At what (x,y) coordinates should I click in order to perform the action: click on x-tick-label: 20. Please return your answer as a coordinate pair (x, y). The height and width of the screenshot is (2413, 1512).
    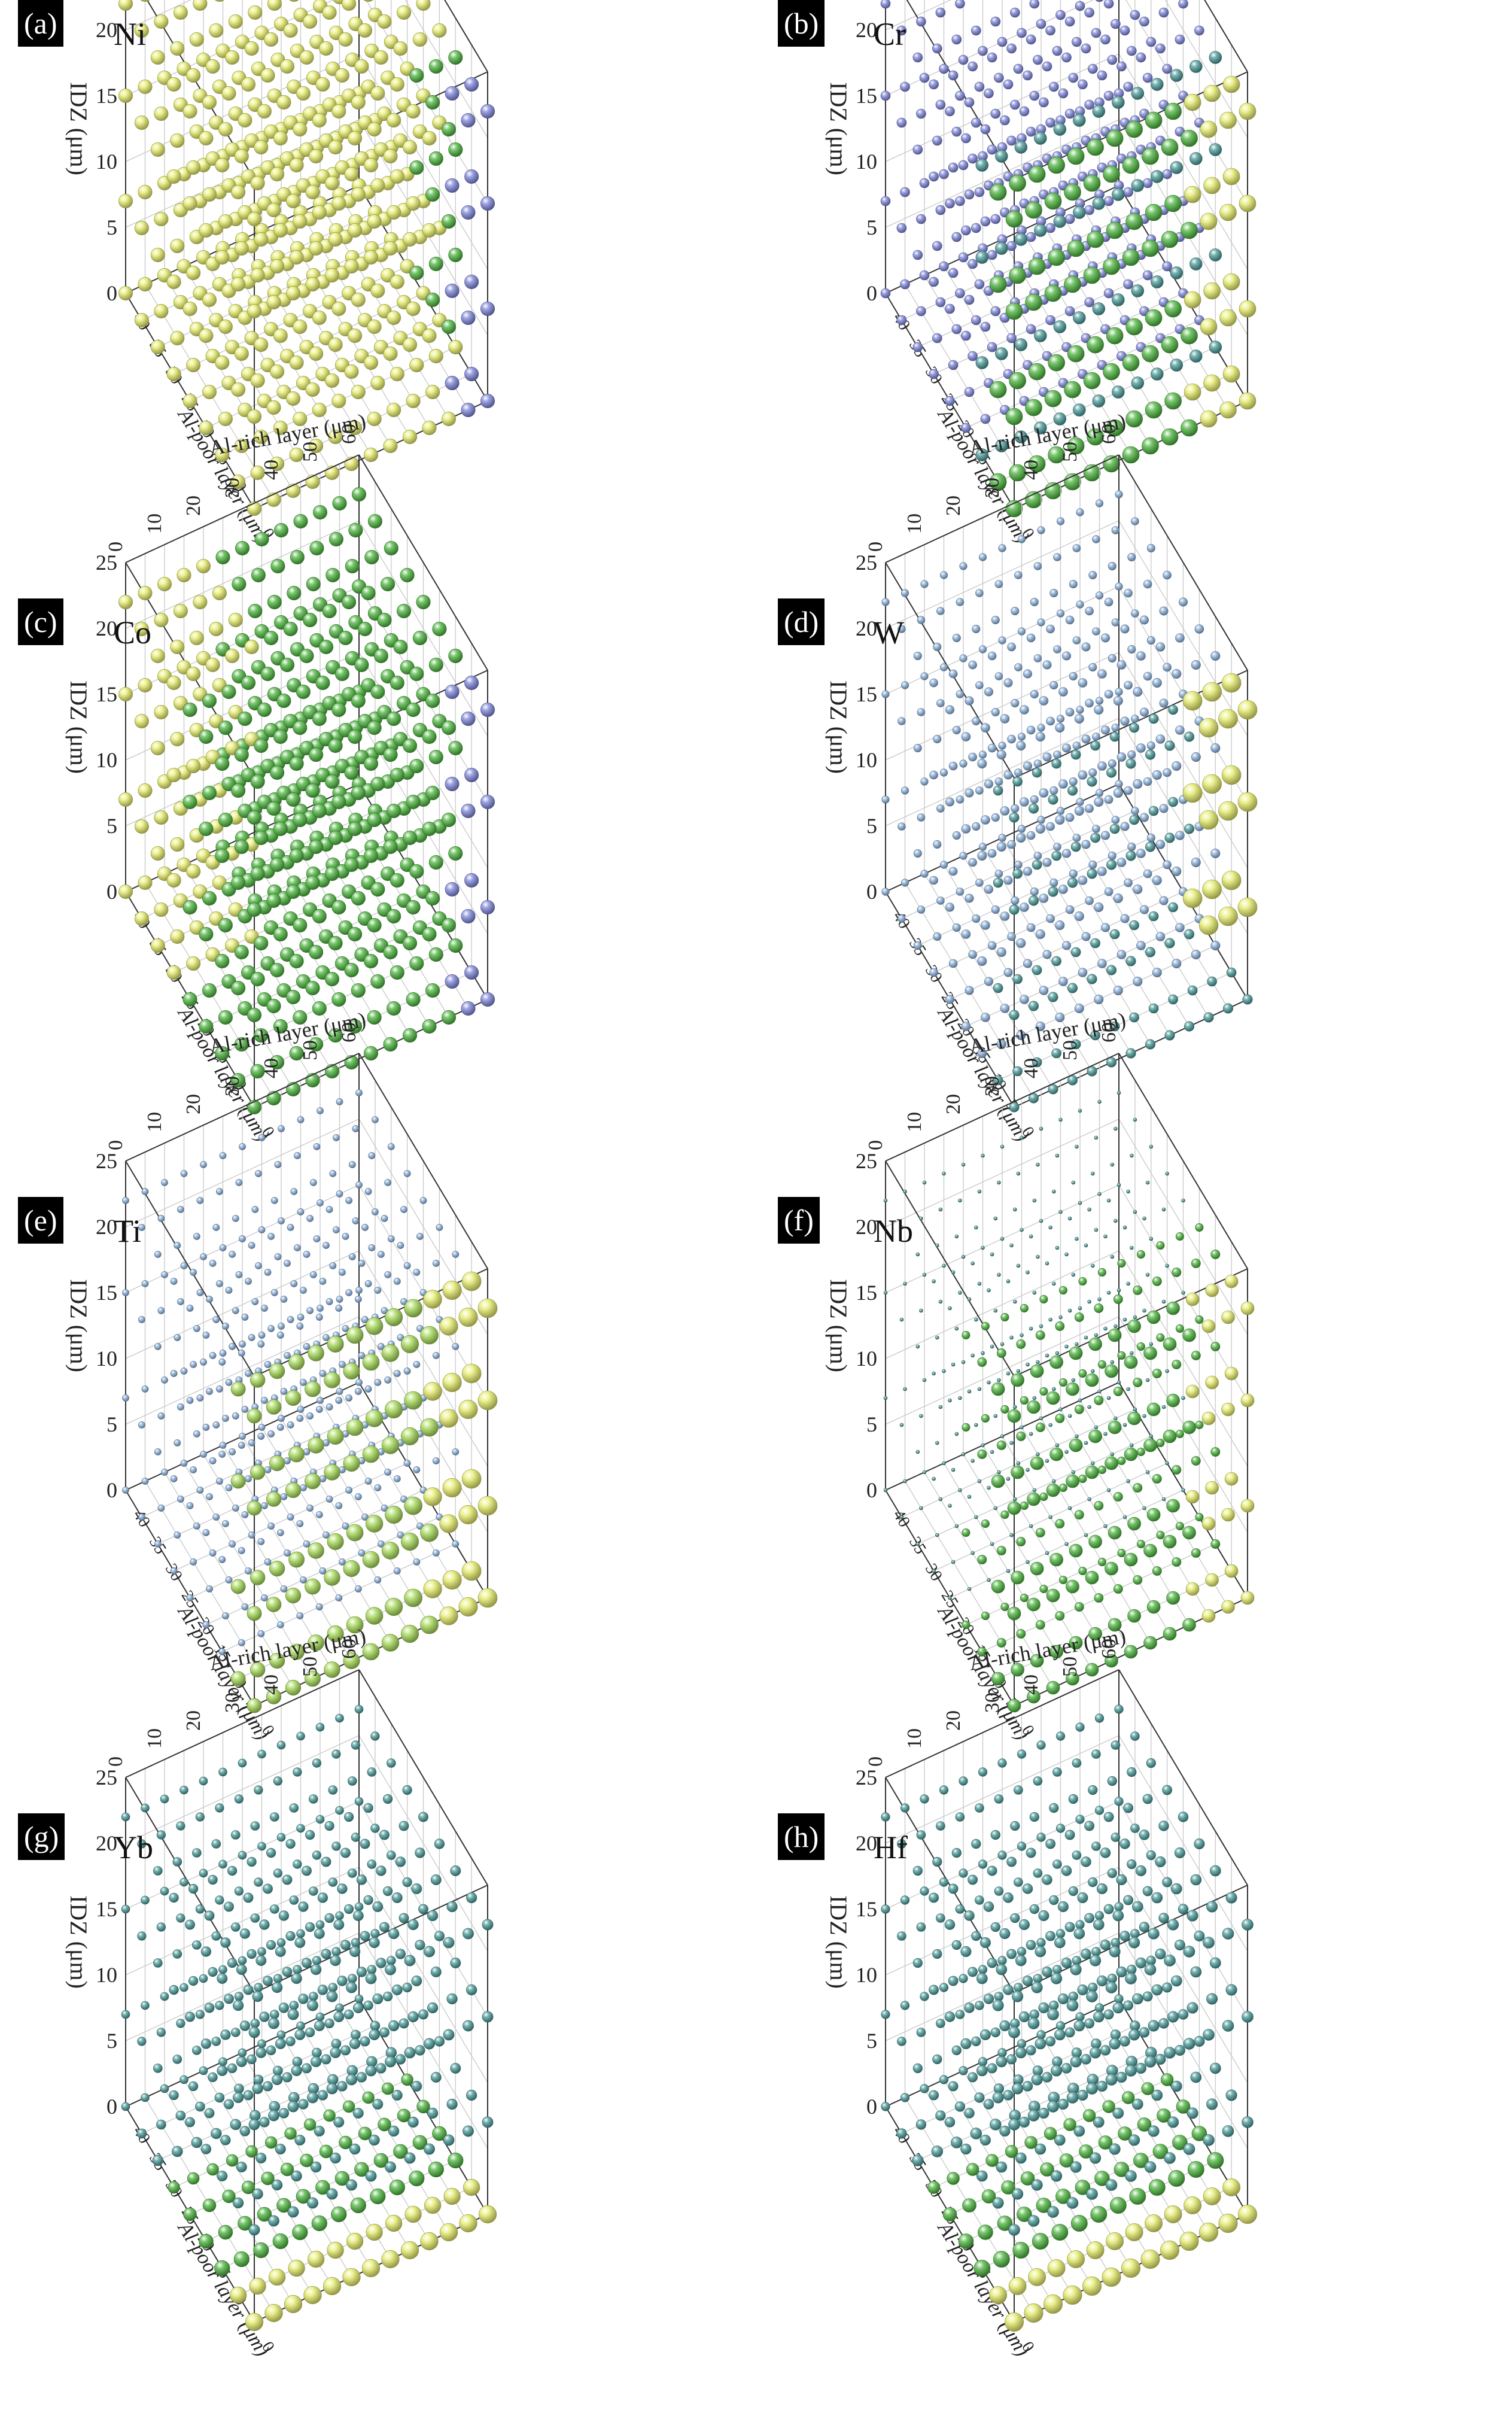
    Looking at the image, I should click on (953, 506).